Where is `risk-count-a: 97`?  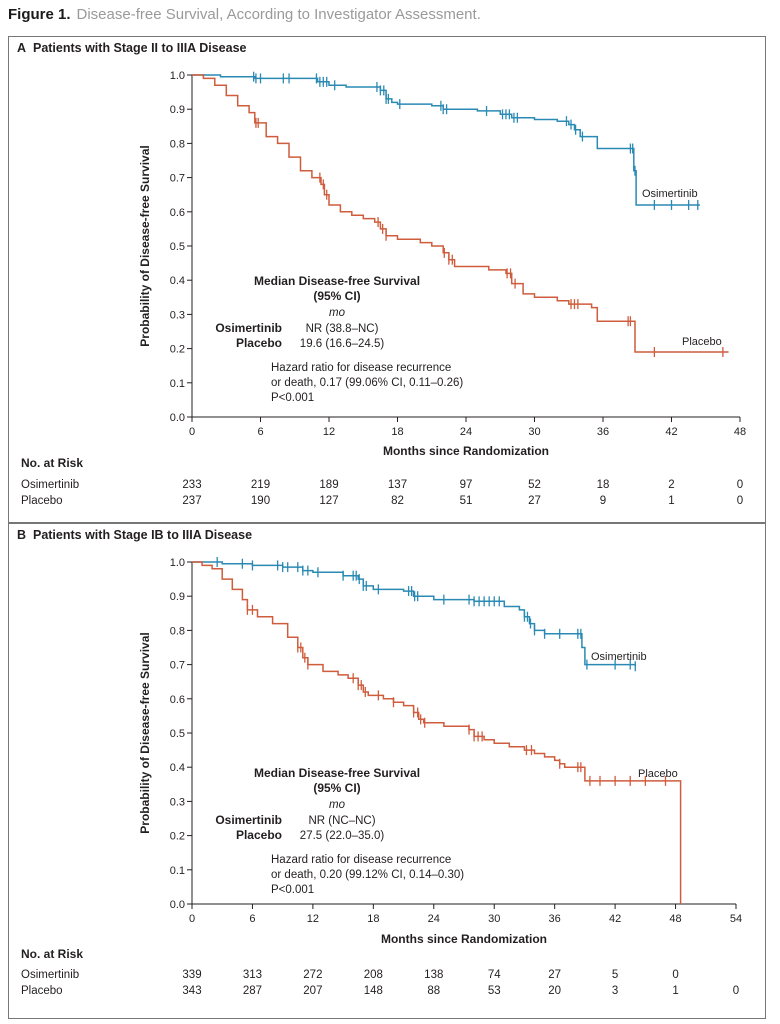
risk-count-a: 97 is located at coordinates (466, 485).